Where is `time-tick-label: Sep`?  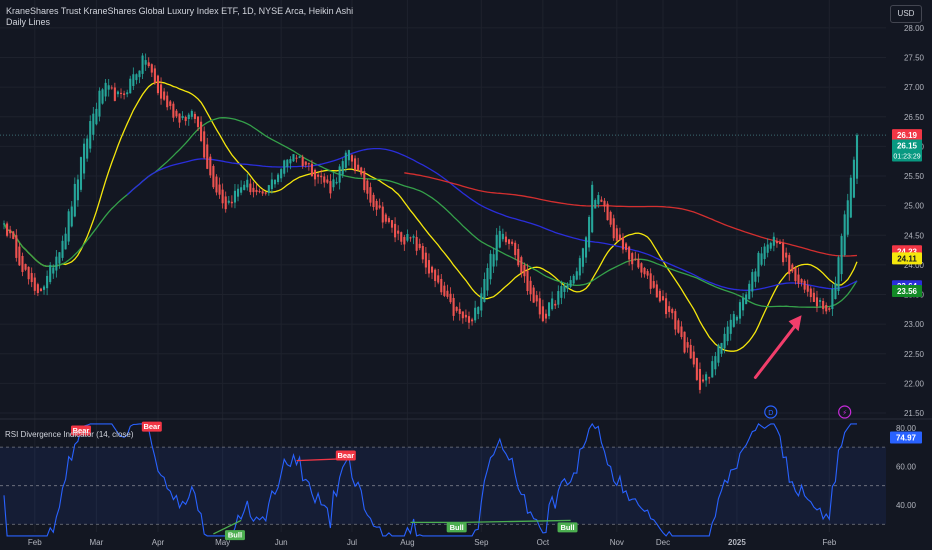
time-tick-label: Sep is located at coordinates (481, 542).